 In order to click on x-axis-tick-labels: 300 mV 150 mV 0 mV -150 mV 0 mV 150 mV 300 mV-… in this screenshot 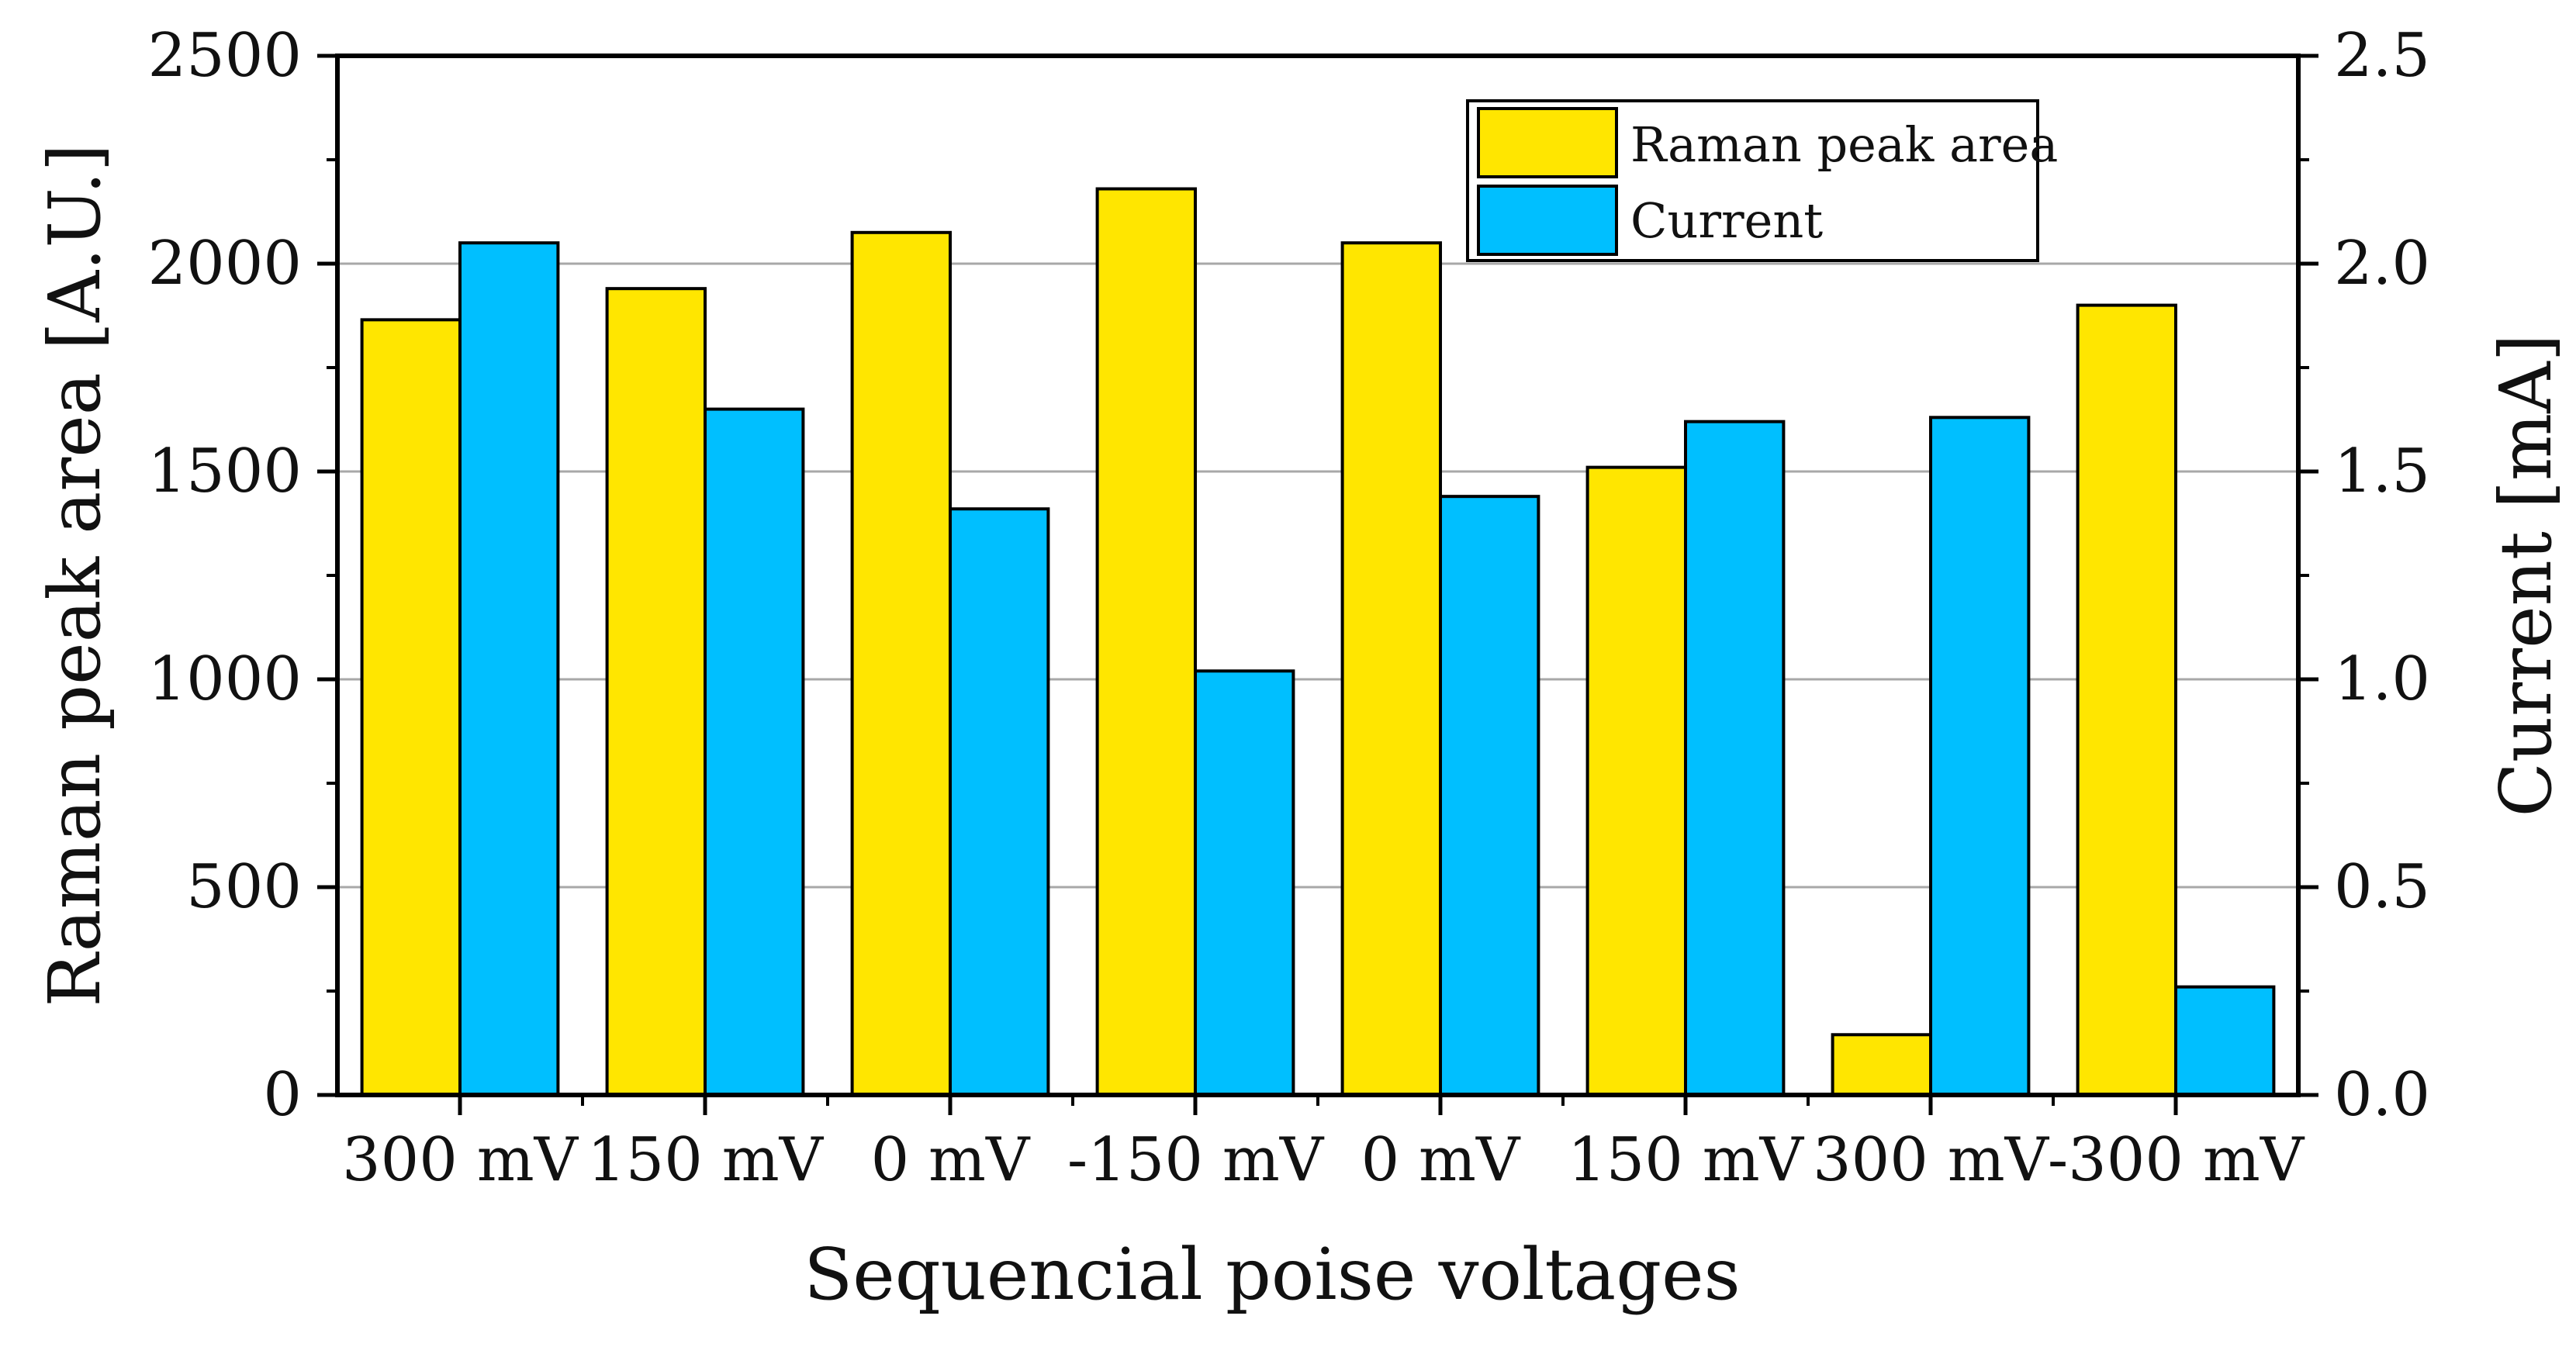, I will do `click(1323, 1160)`.